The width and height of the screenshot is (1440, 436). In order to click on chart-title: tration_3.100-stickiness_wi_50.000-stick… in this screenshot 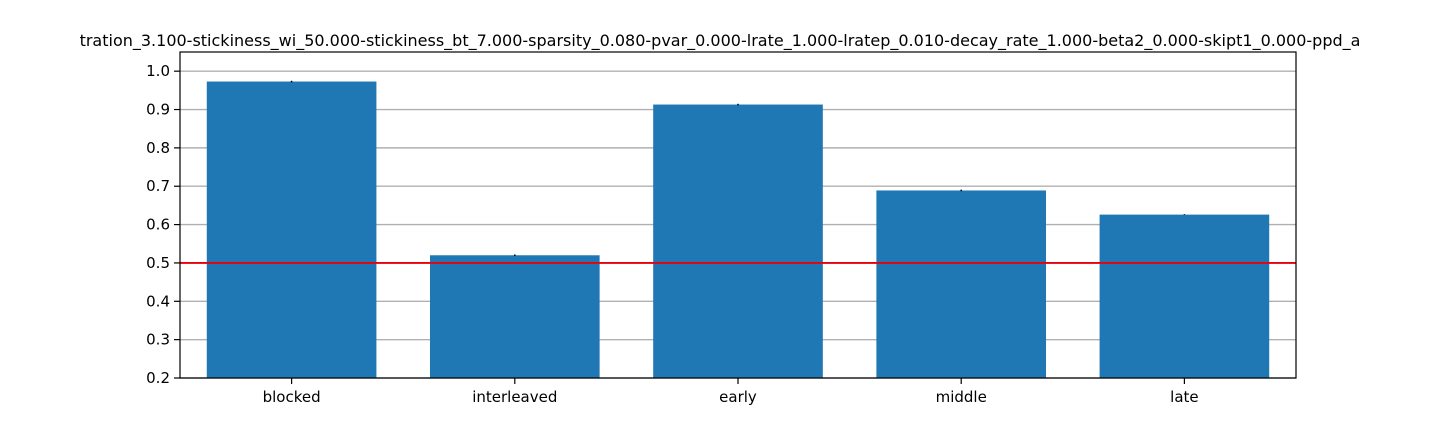, I will do `click(720, 41)`.